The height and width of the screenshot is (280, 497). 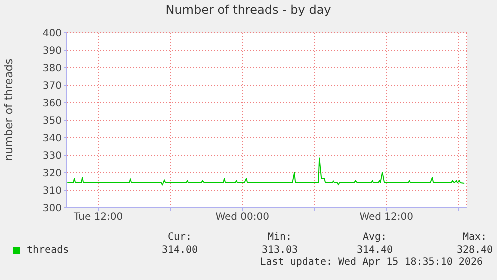 What do you see at coordinates (387, 218) in the screenshot?
I see `x-tick-label: Wed 12:00` at bounding box center [387, 218].